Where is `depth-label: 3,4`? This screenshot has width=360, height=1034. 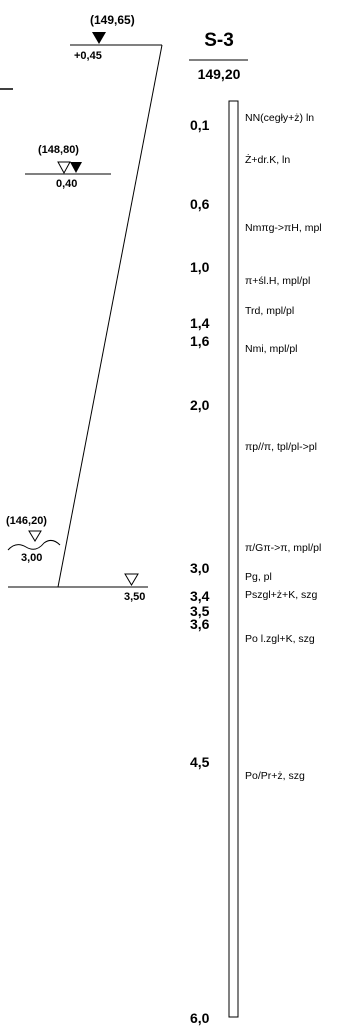
depth-label: 3,4 is located at coordinates (200, 596).